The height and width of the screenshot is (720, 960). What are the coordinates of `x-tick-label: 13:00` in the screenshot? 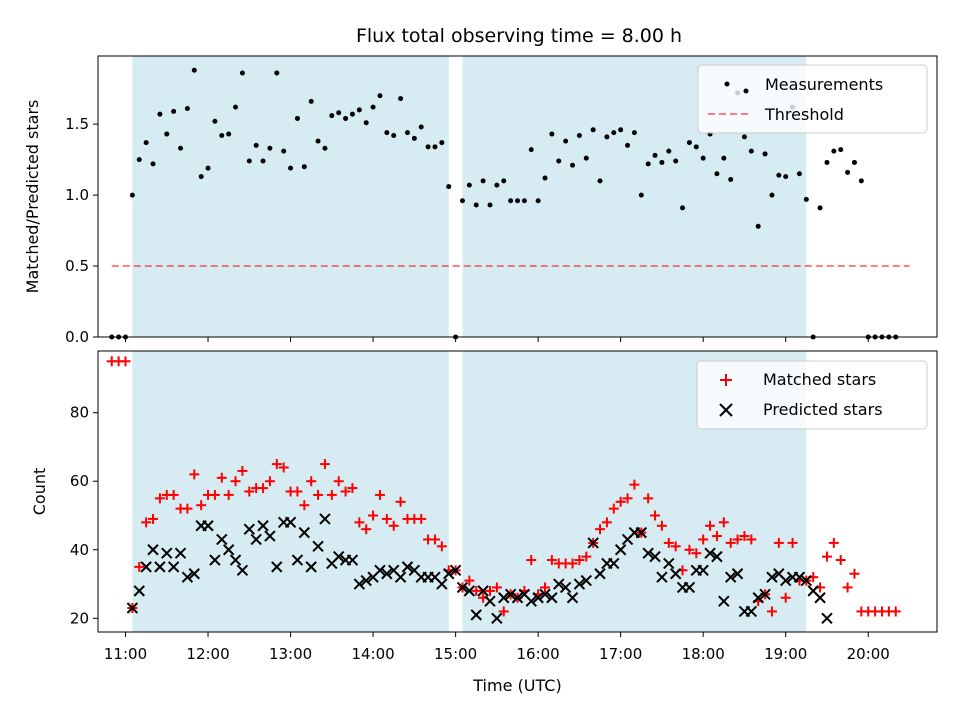 It's located at (290, 654).